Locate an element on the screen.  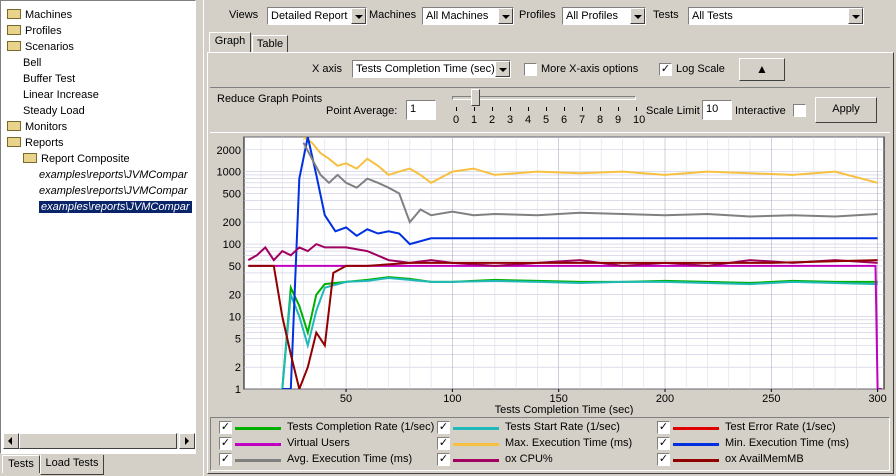
slider-tick-label: 5 is located at coordinates (546, 120).